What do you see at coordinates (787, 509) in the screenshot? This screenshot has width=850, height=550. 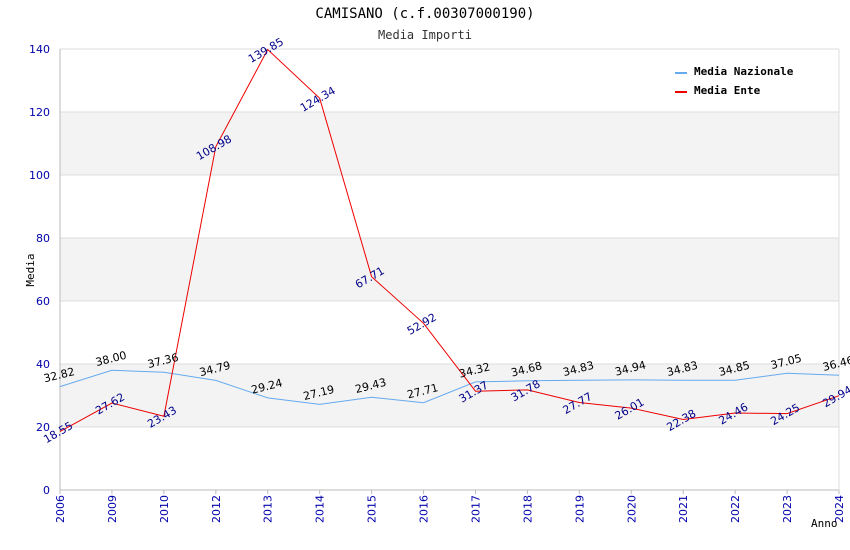 I see `x-tick-label: 2023` at bounding box center [787, 509].